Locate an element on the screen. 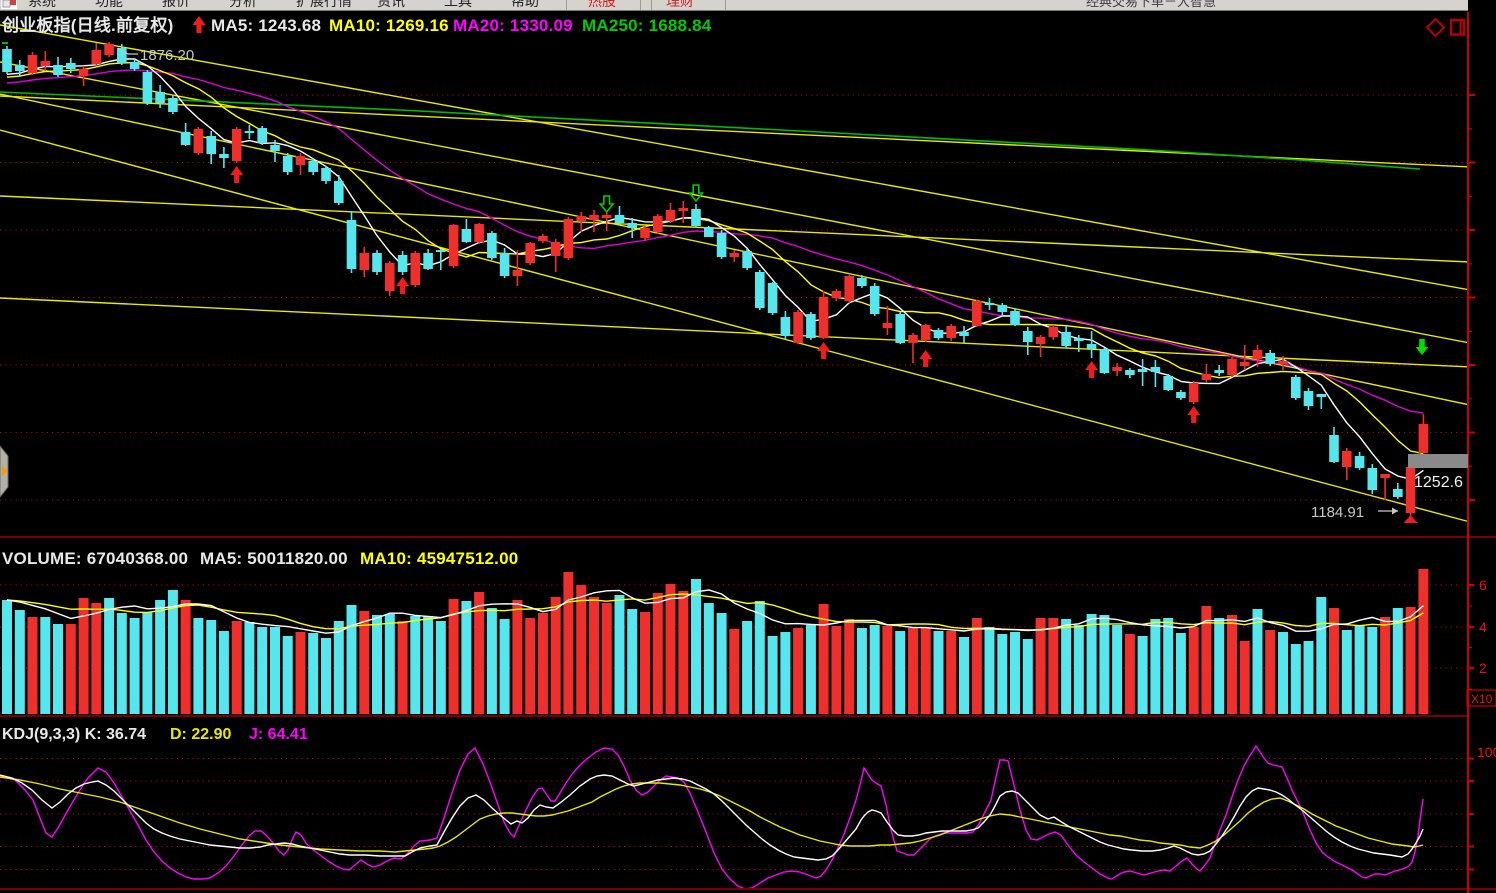 The image size is (1496, 893). svg-text: MA250: 1688.84 is located at coordinates (647, 25).